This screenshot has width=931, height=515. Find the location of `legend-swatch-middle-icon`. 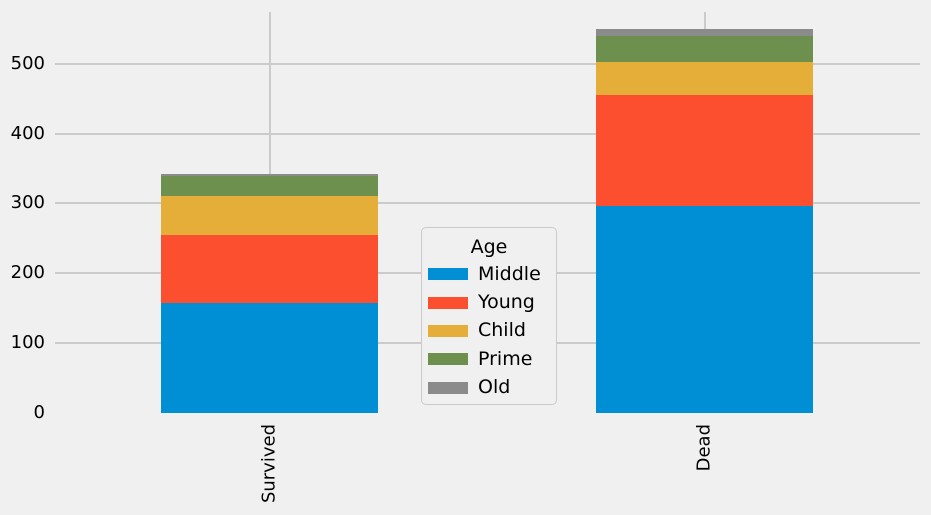

legend-swatch-middle-icon is located at coordinates (448, 274).